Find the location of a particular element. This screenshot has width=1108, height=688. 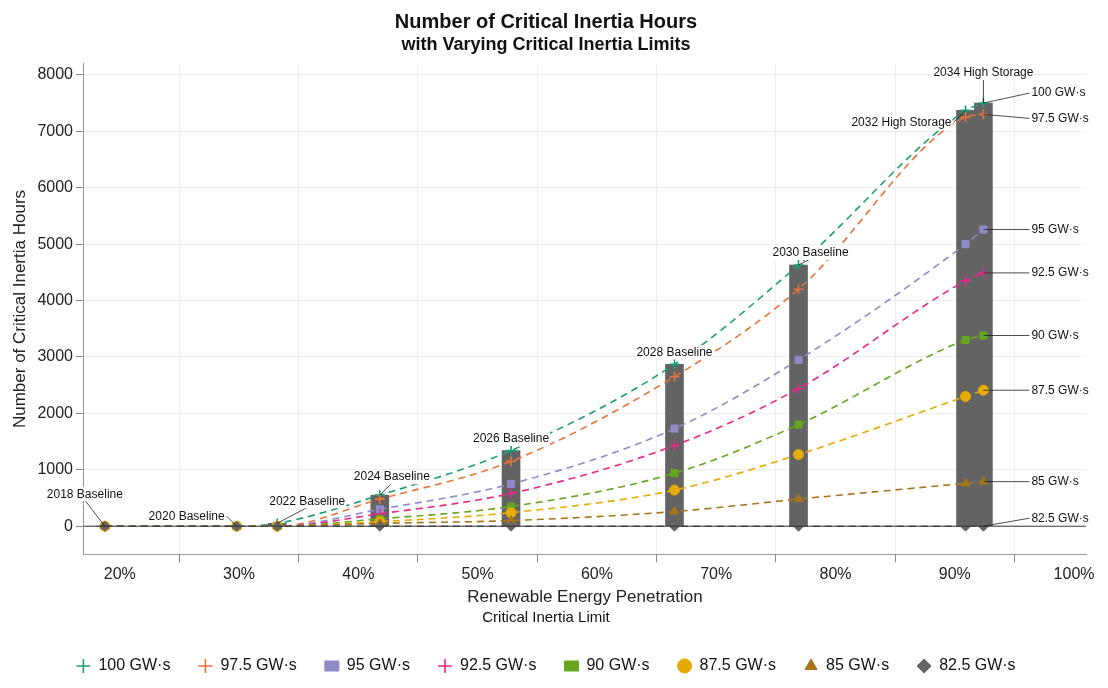

x-tick-label: 60% is located at coordinates (596, 574).